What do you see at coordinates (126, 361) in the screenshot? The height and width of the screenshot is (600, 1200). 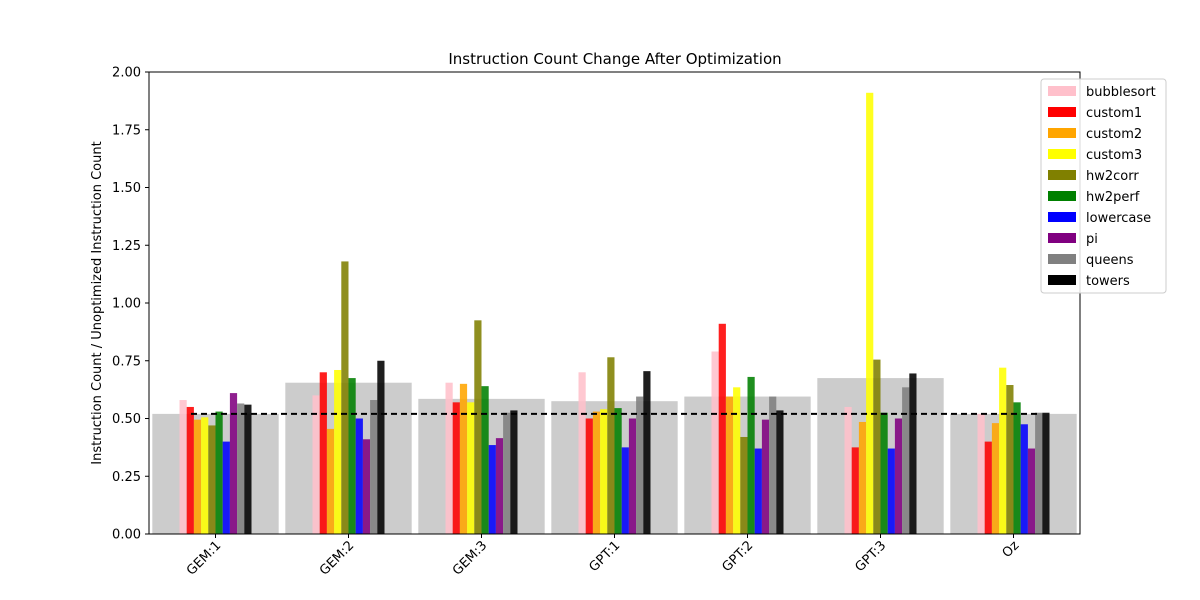 I see `y-tick-label: 0.75` at bounding box center [126, 361].